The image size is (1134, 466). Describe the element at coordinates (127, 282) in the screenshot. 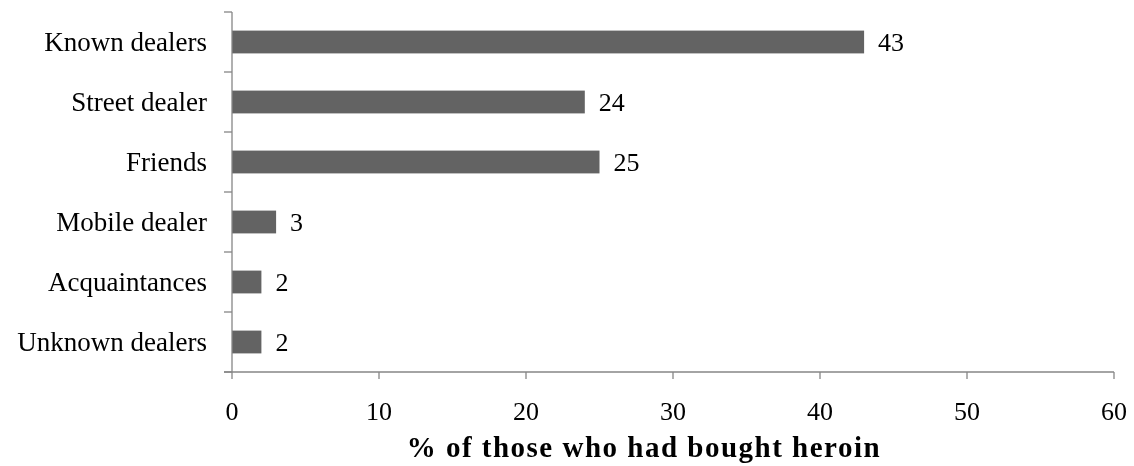

I see `y-tick-label: Acquaintances` at that location.